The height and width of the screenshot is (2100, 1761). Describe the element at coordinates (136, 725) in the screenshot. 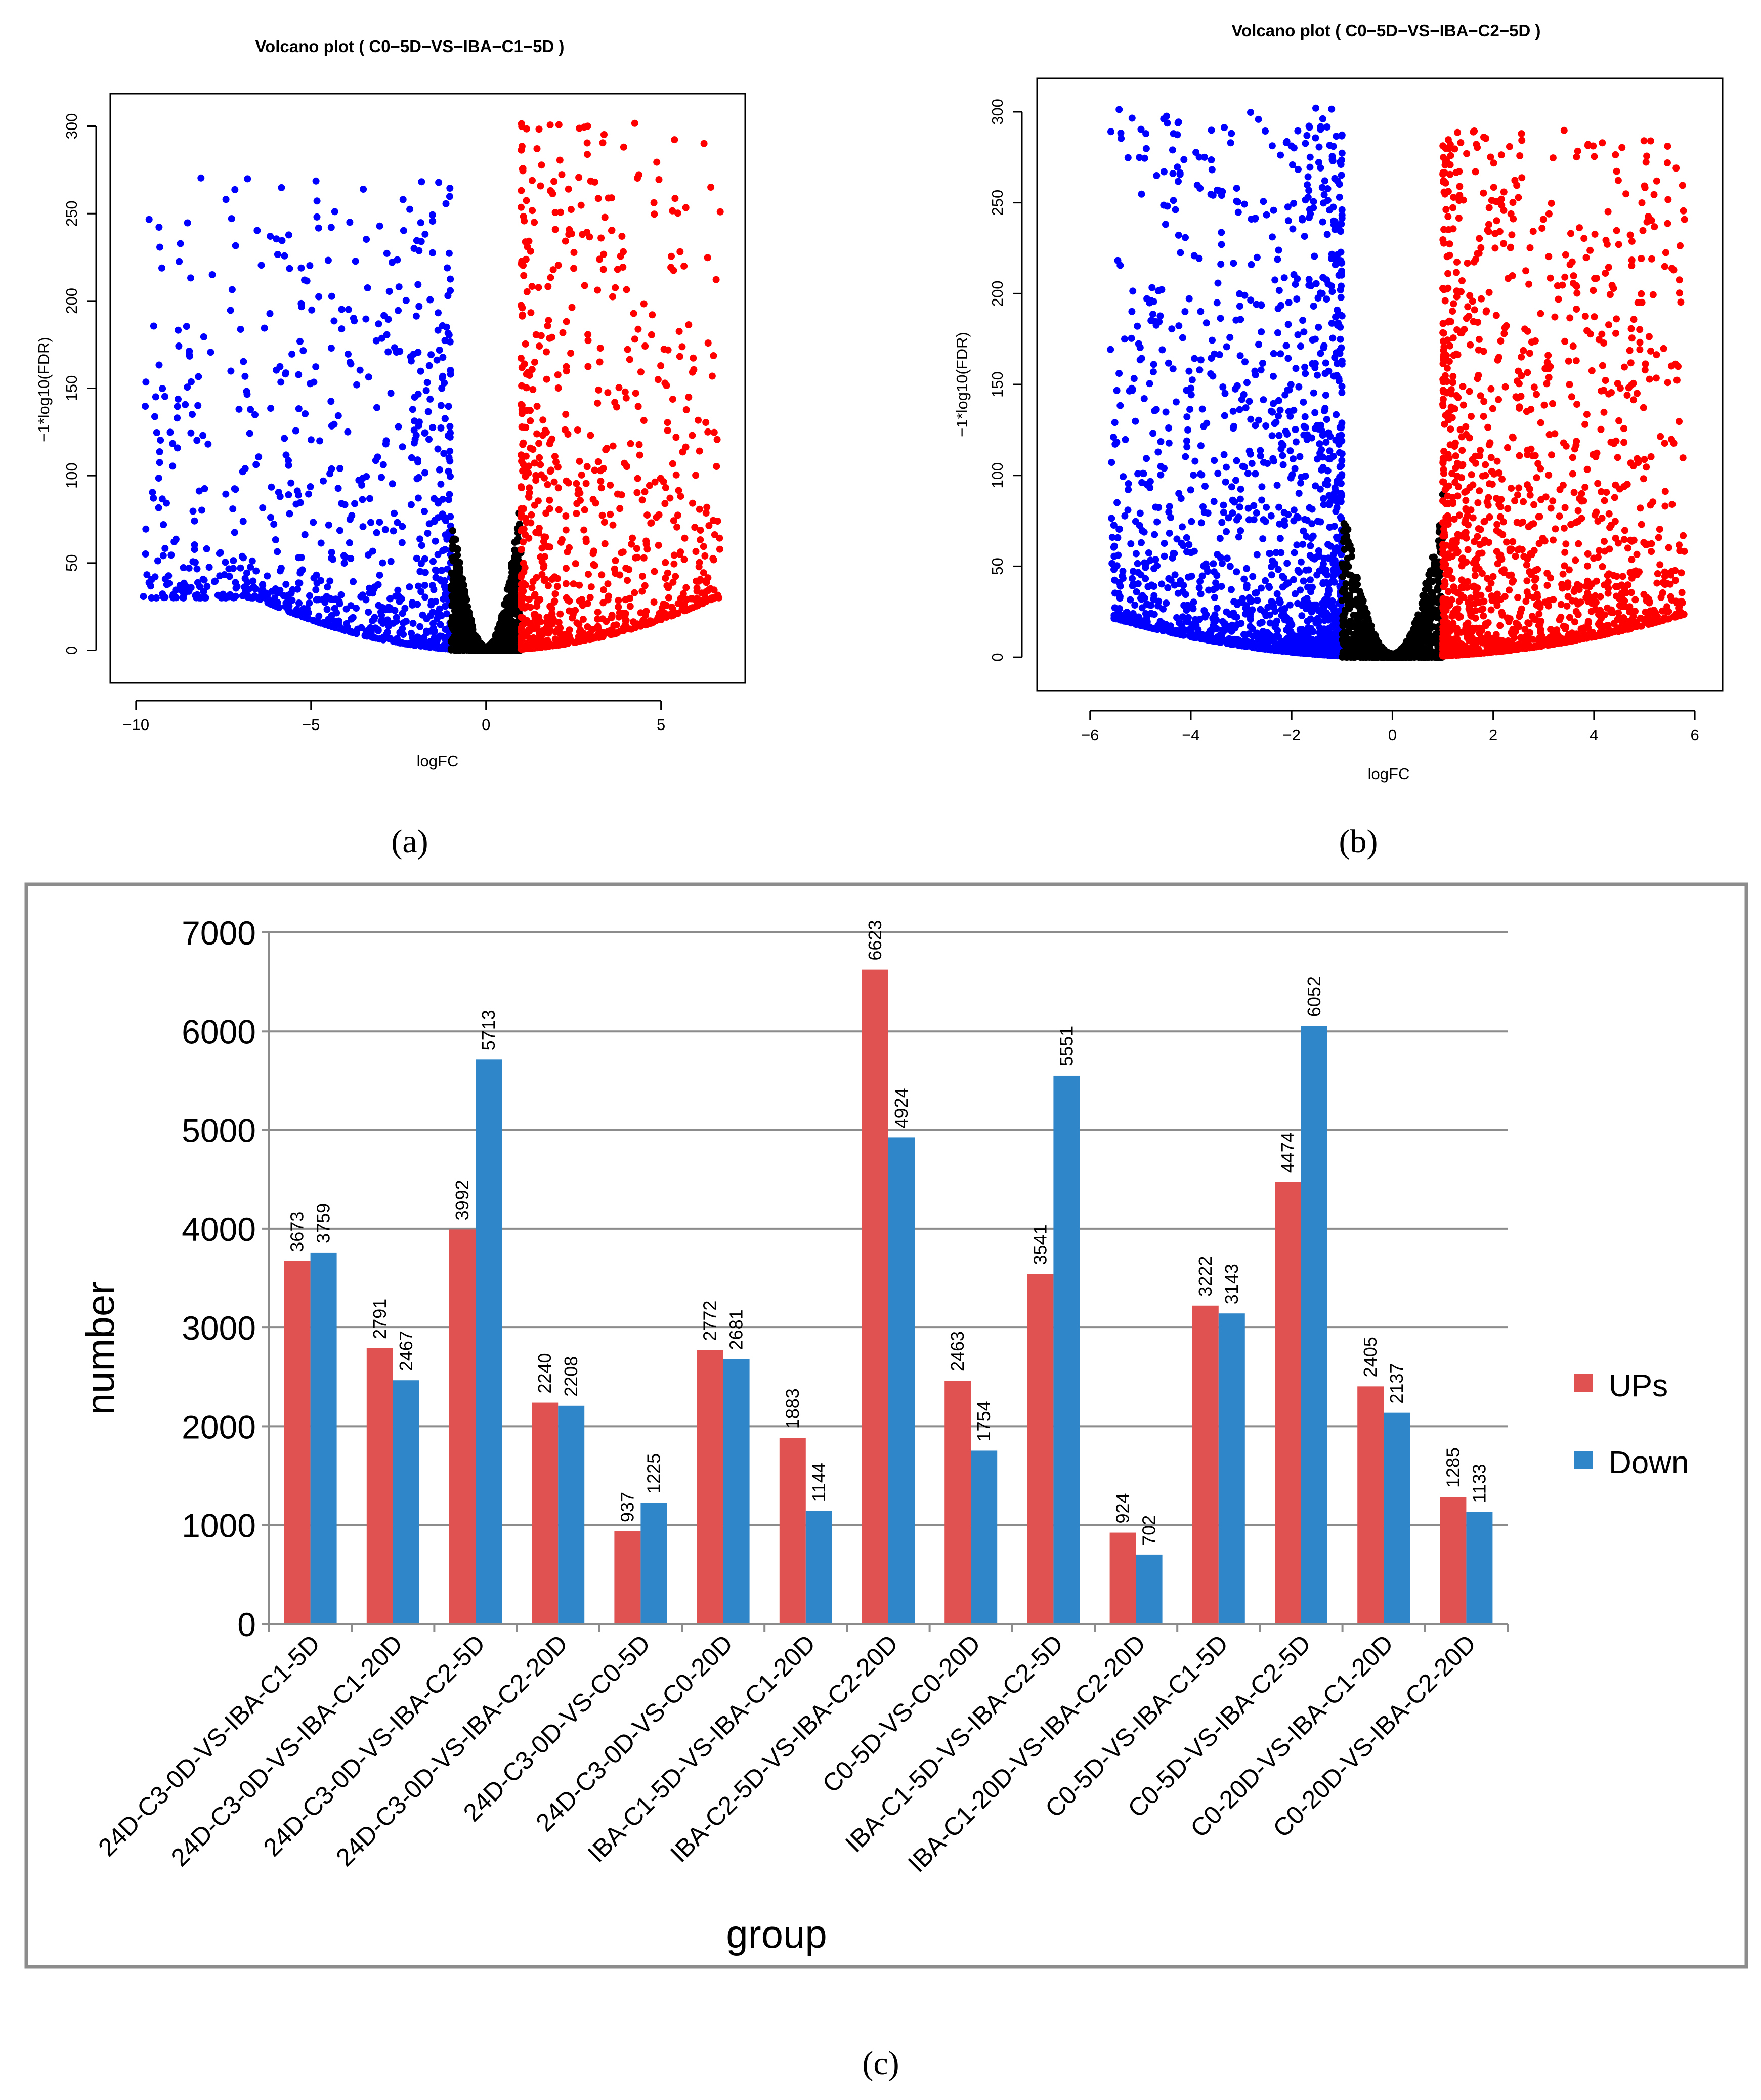

I see `volcano-a-x-tick-label: −10` at that location.